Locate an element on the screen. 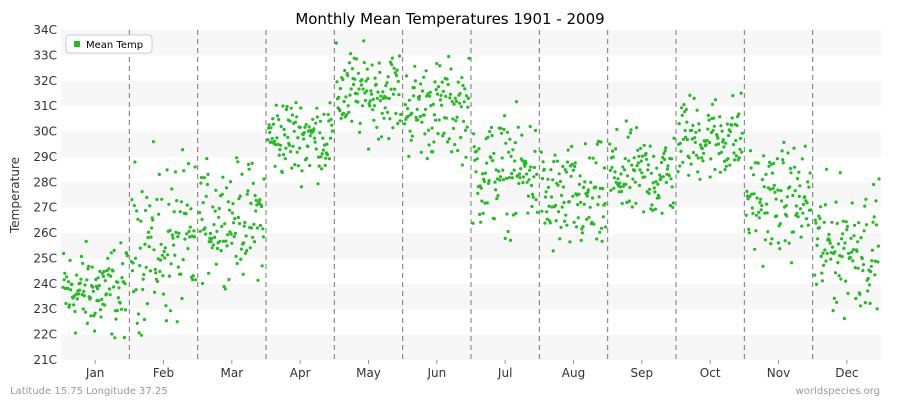 The image size is (900, 400). footer-source: worldspecies.org is located at coordinates (838, 391).